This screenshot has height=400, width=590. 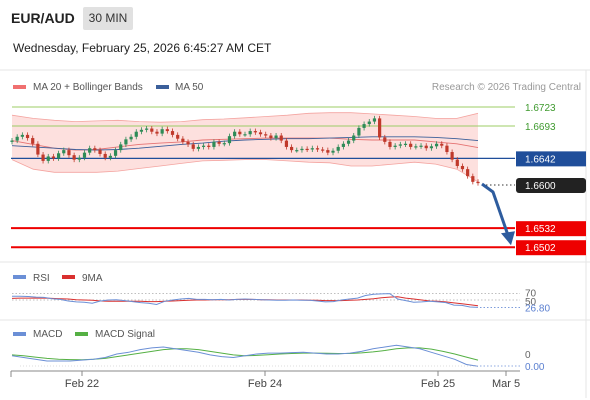 I want to click on macd-current-label: 0.00, so click(x=535, y=367).